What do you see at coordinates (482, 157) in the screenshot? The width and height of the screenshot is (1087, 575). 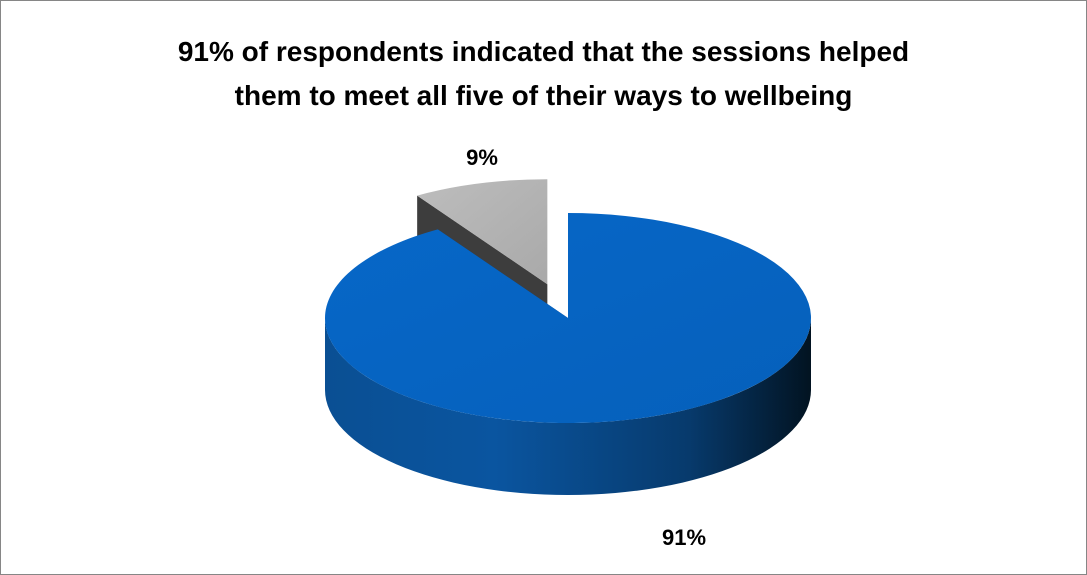 I see `data-label-small: 9%` at bounding box center [482, 157].